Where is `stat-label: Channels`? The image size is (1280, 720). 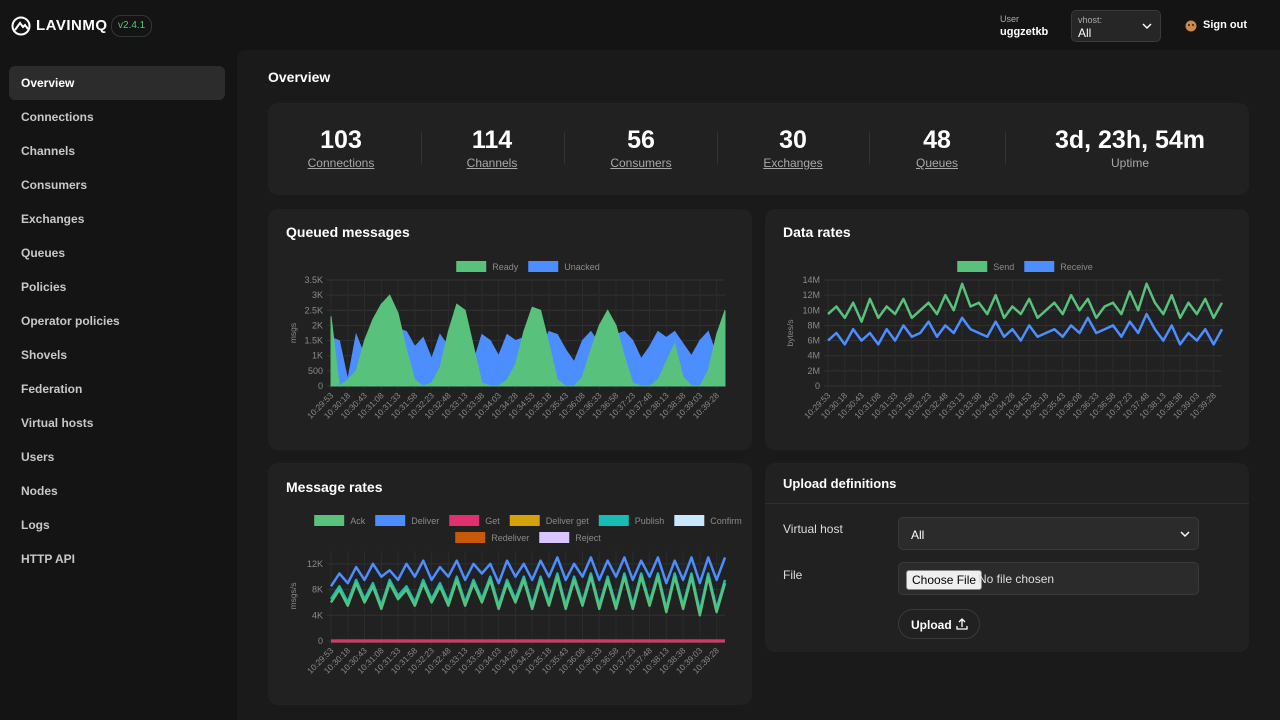
stat-label: Channels is located at coordinates (492, 163).